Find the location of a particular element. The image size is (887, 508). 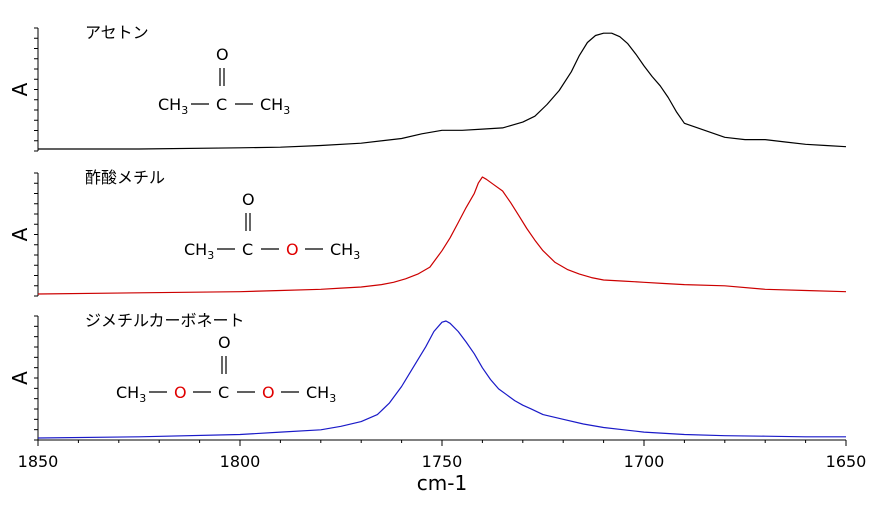

x-tick-label: 1850 is located at coordinates (38, 461).